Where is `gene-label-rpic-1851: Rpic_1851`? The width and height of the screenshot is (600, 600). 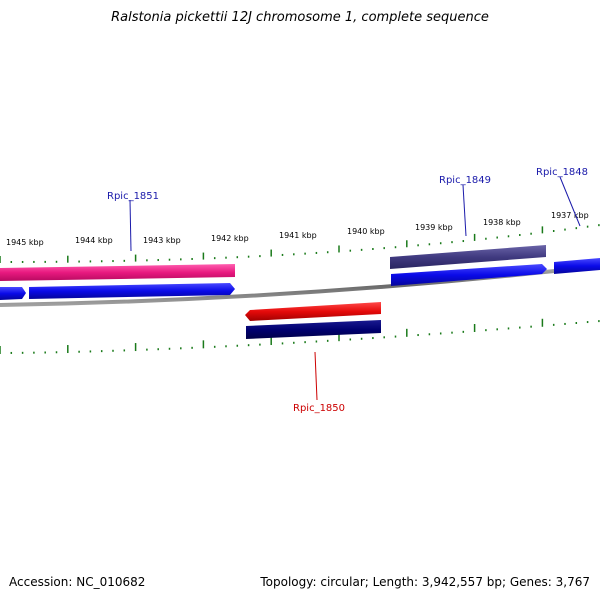 gene-label-rpic-1851: Rpic_1851 is located at coordinates (133, 196).